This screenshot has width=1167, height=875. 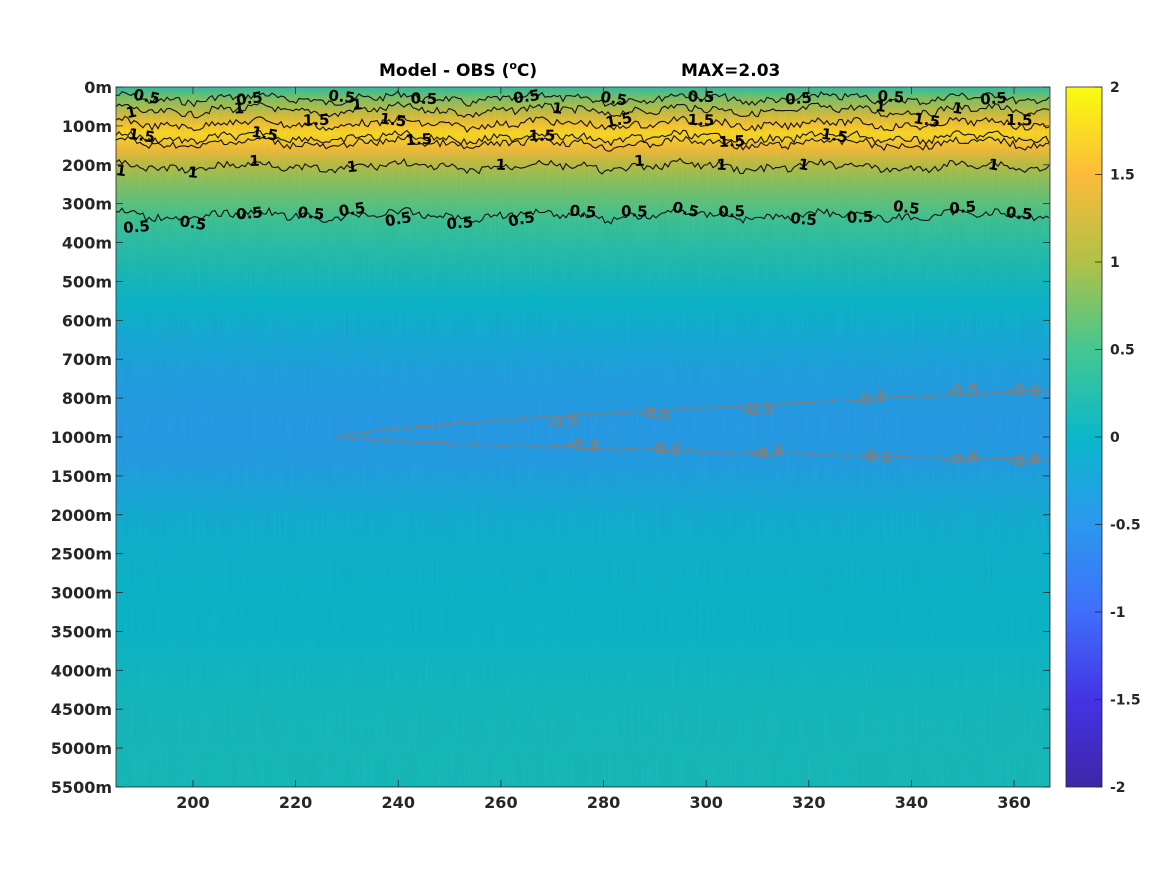 I want to click on x-tick-label: 280, so click(x=603, y=802).